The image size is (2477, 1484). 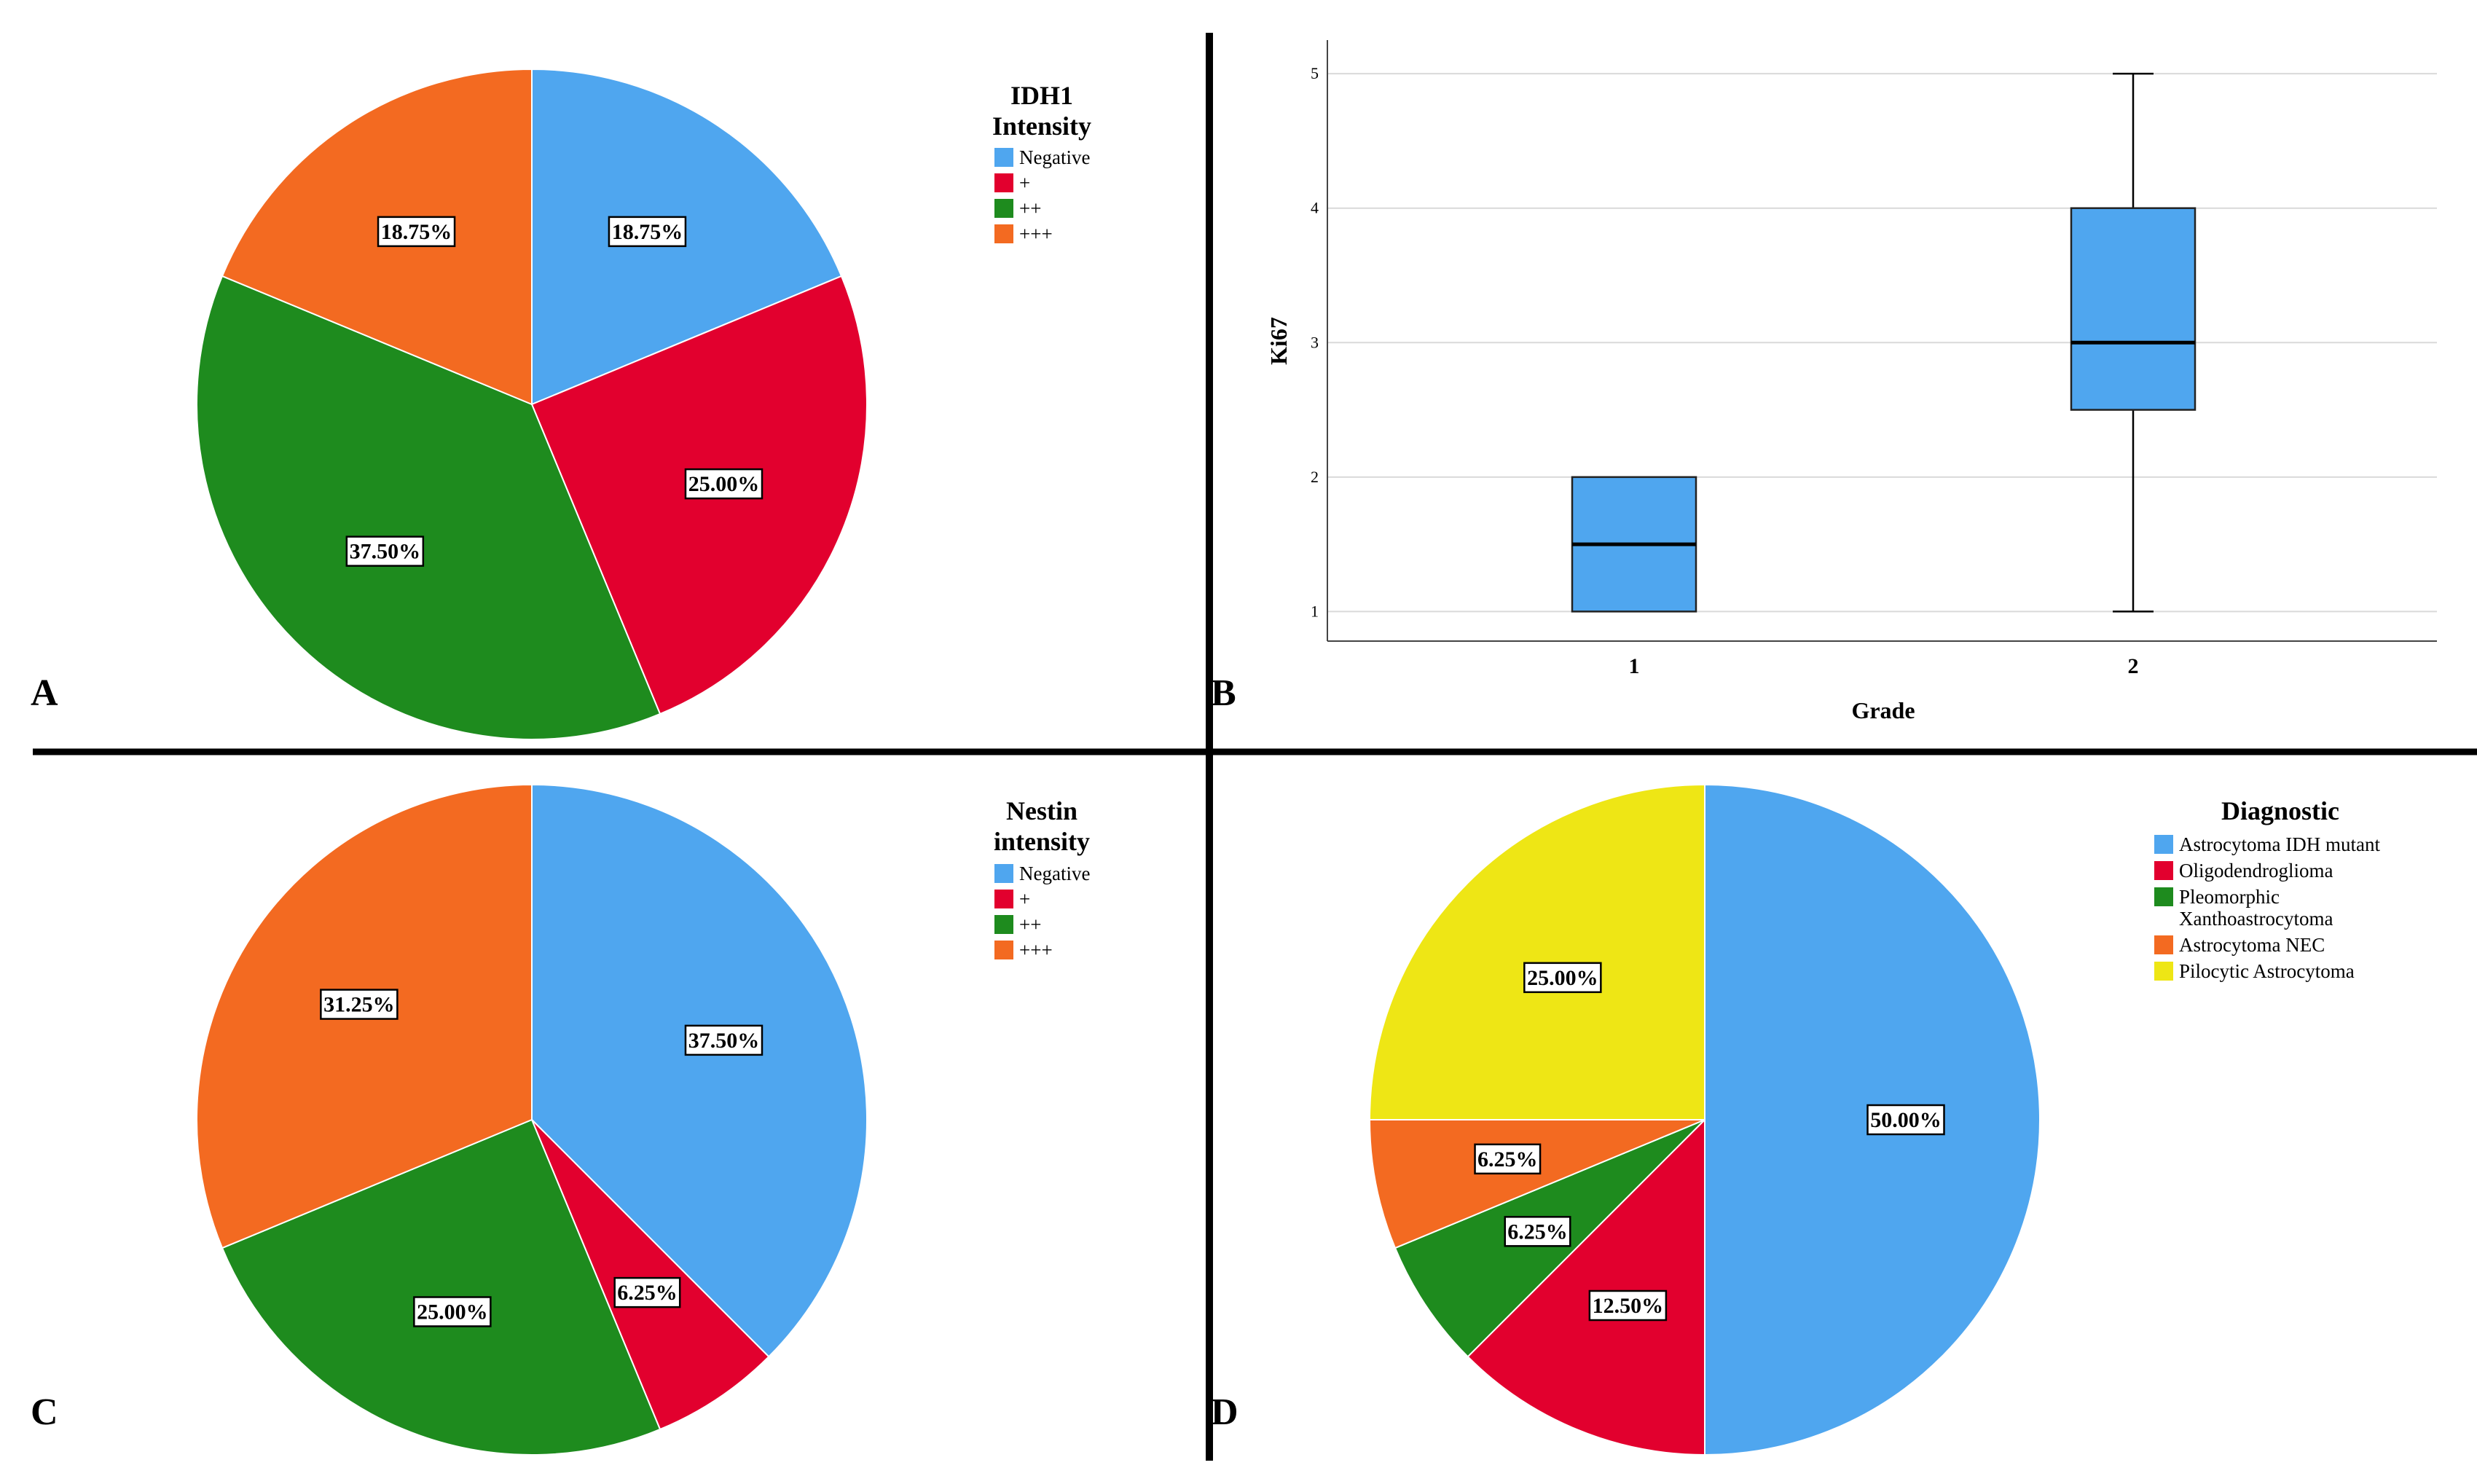 I want to click on y-tick-label: 1, so click(x=1315, y=611).